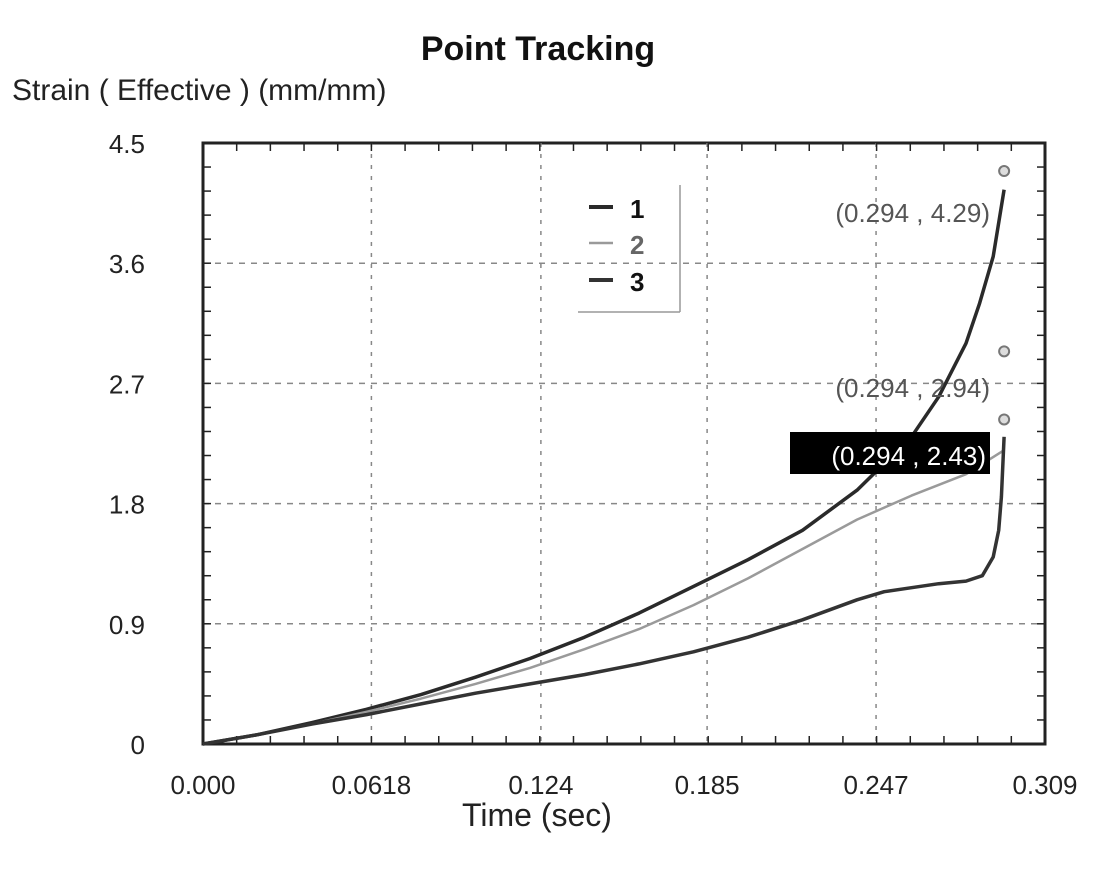 The height and width of the screenshot is (869, 1113). Describe the element at coordinates (127, 144) in the screenshot. I see `y-tick-label: 4.5` at that location.